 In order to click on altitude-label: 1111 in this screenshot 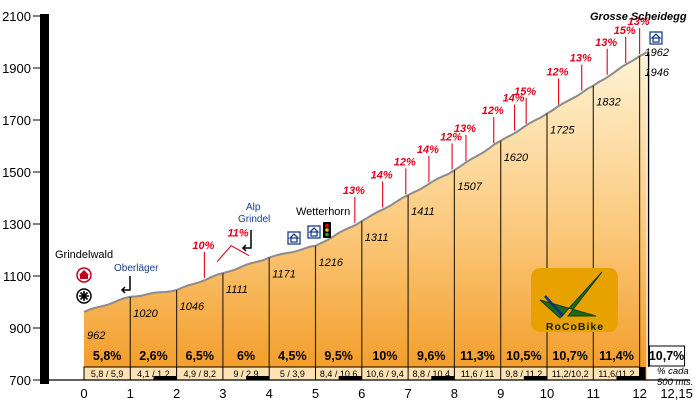, I will do `click(237, 290)`.